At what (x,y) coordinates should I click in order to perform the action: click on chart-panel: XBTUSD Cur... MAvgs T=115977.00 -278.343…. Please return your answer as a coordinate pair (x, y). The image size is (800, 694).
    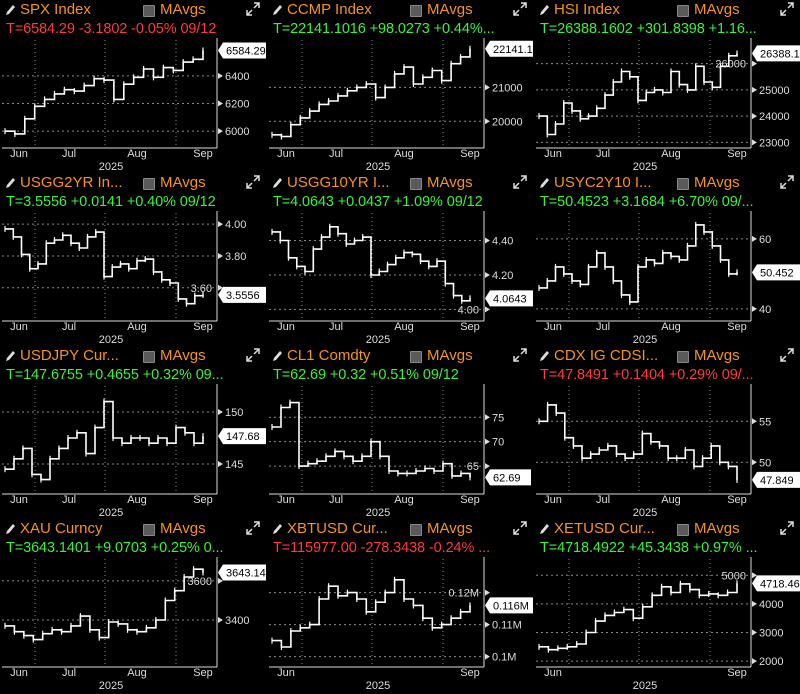
    Looking at the image, I should click on (400, 605).